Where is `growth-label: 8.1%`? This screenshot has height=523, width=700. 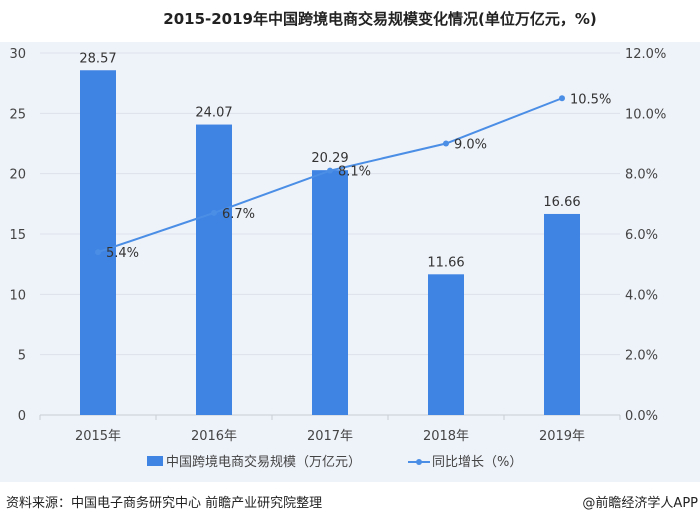
growth-label: 8.1% is located at coordinates (354, 172).